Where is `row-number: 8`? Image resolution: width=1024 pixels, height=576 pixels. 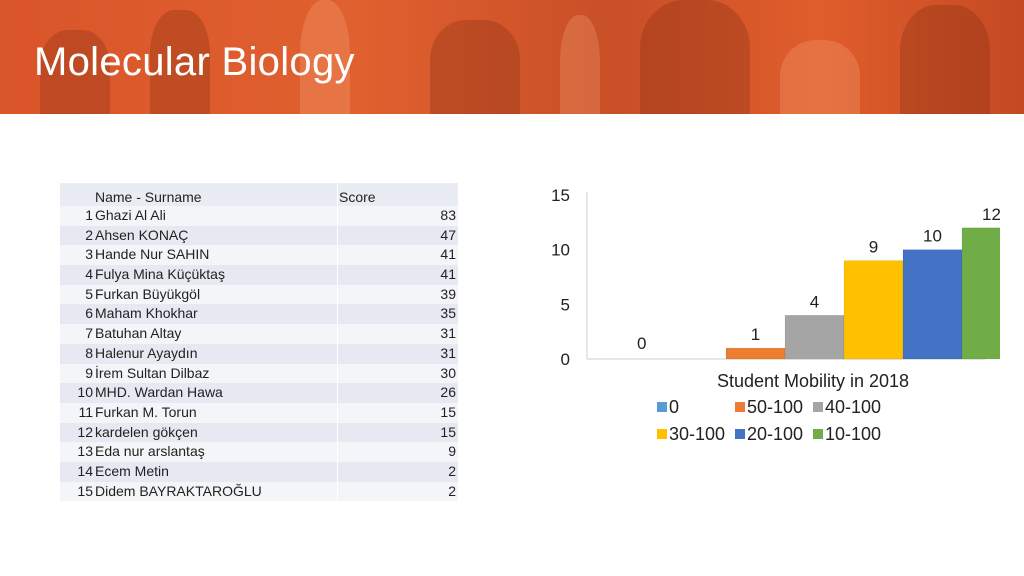 row-number: 8 is located at coordinates (89, 352).